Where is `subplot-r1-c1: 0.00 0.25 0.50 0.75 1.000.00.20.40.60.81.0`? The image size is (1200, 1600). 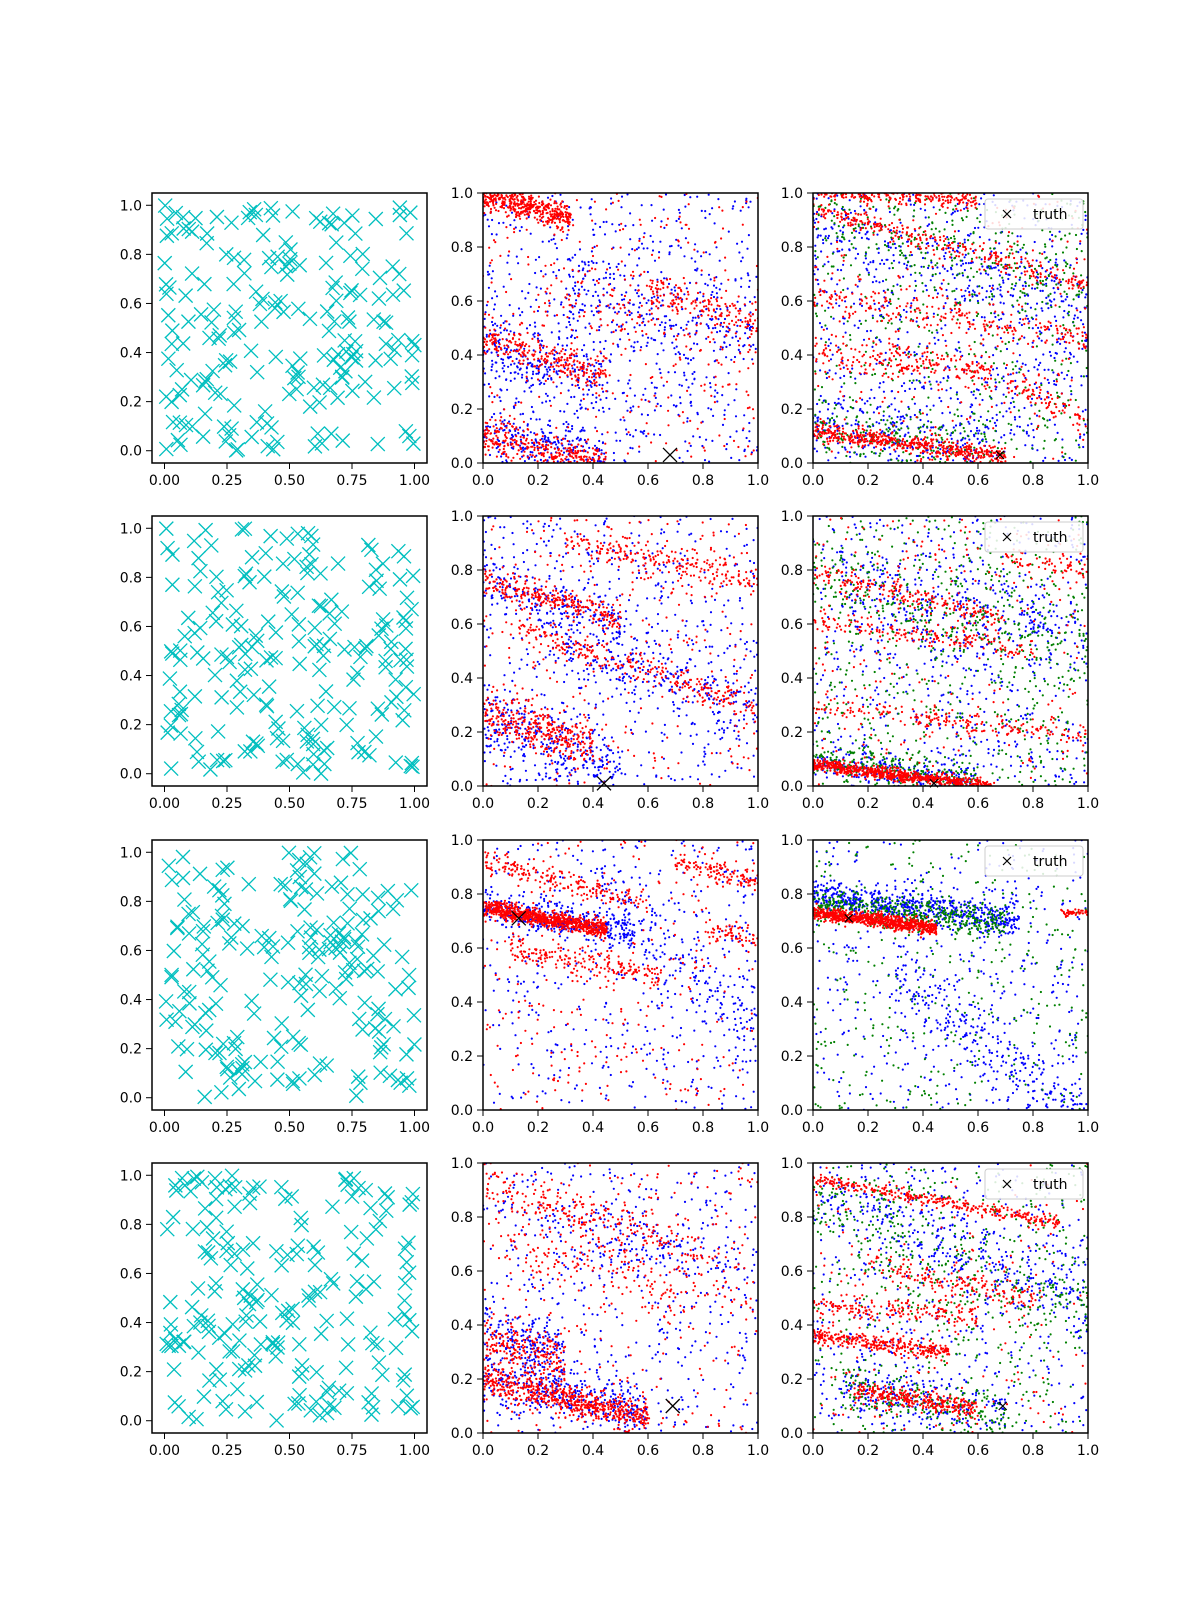
subplot-r1-c1: 0.00 0.25 0.50 0.75 1.000.00.20.40.60.81.0 is located at coordinates (275, 341).